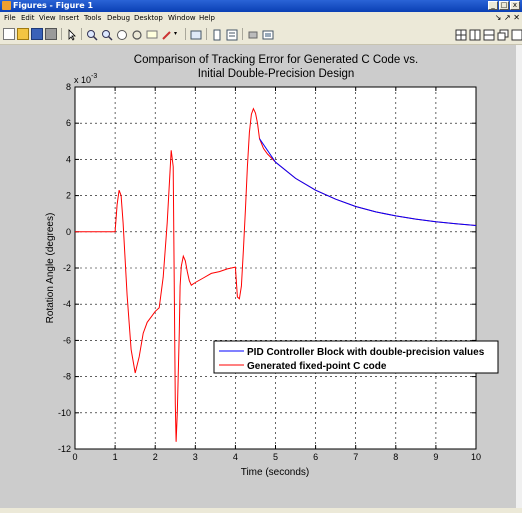  Describe the element at coordinates (68, 123) in the screenshot. I see `y-tick-label: 6` at that location.